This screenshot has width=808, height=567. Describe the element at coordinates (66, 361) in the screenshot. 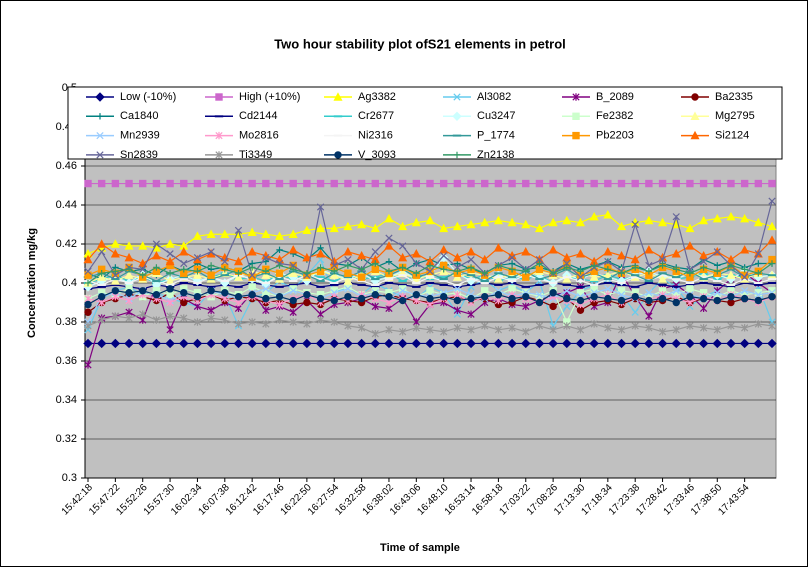

I see `y-tick-label: 0.36` at that location.